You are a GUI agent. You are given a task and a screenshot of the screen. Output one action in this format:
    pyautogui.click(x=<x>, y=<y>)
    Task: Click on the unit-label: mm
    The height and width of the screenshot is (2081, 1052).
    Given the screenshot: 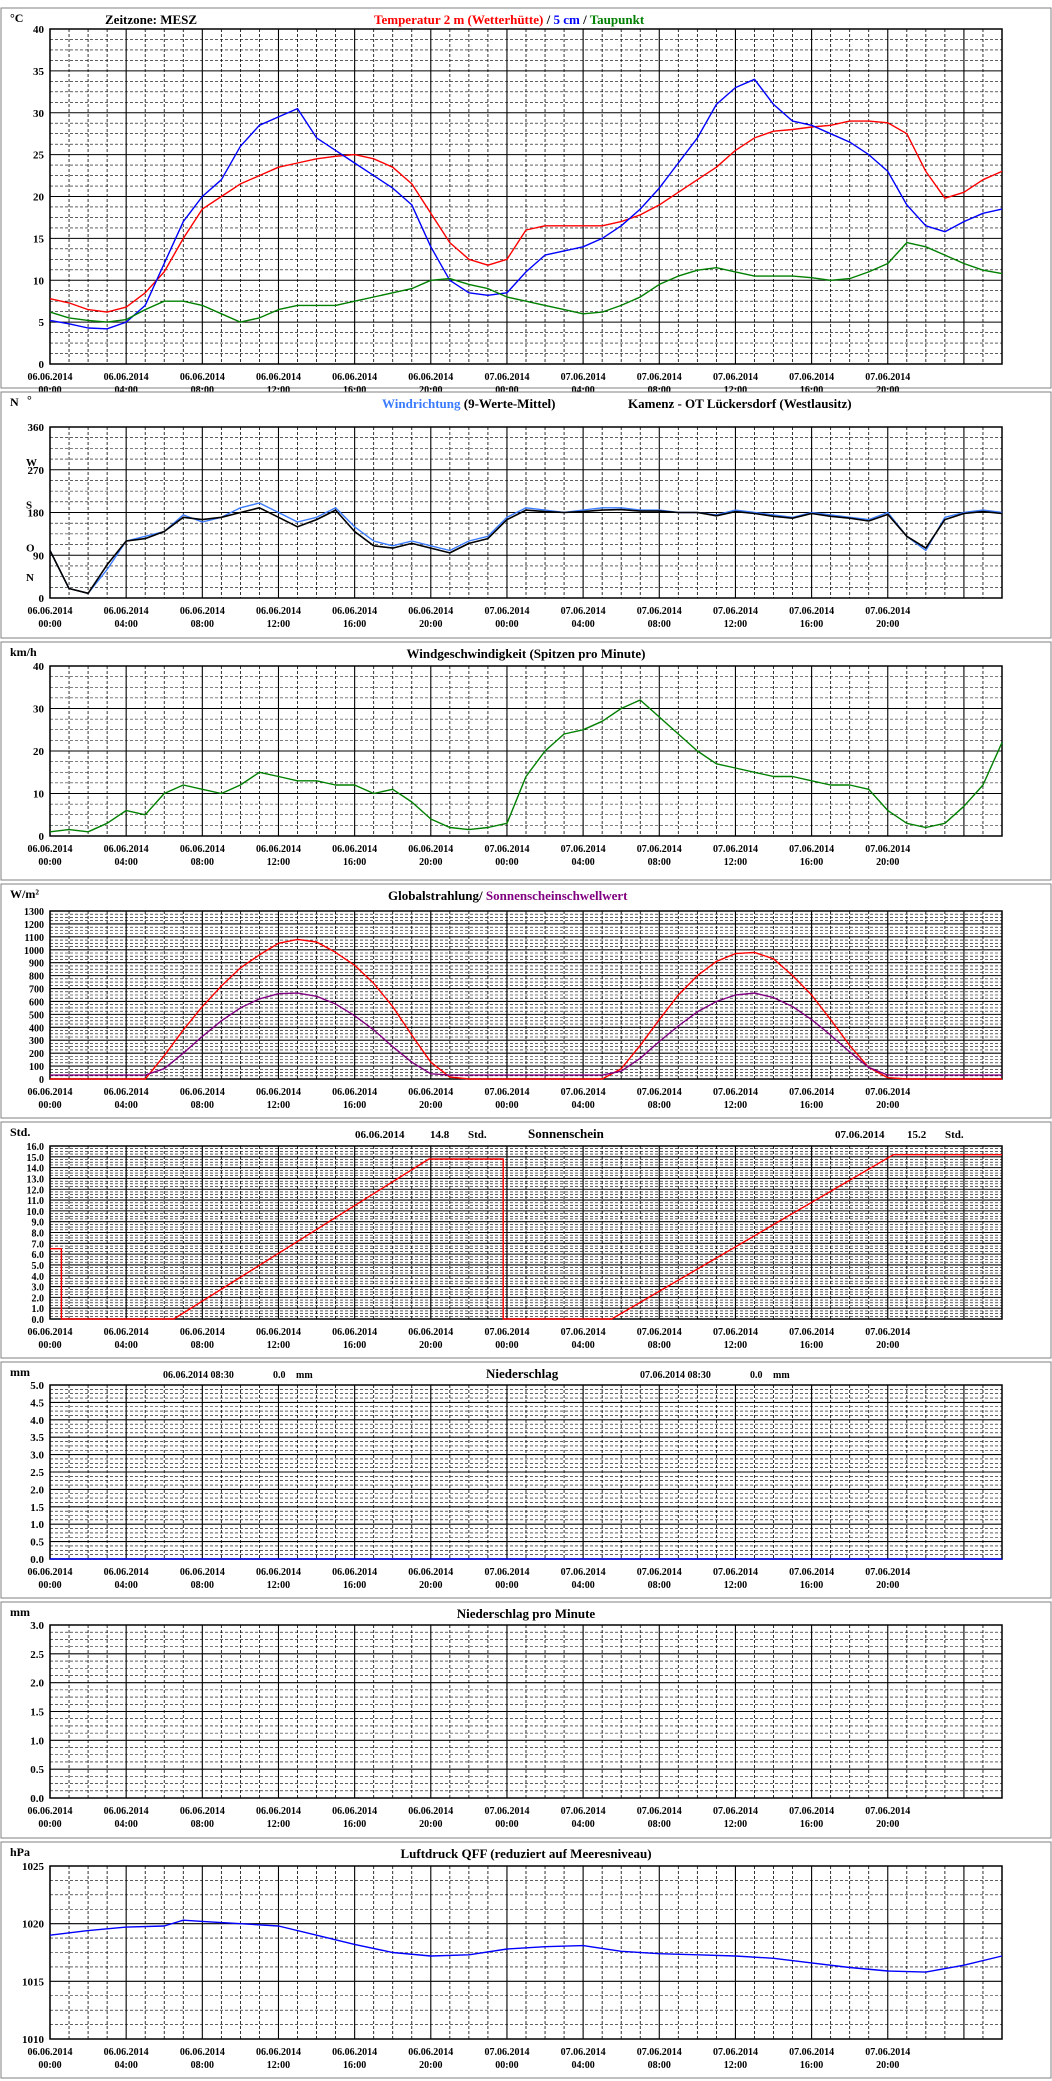 What is the action you would take?
    pyautogui.click(x=20, y=1612)
    